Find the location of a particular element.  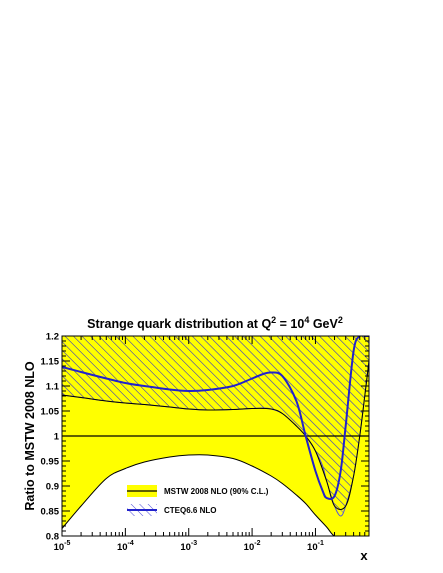

title-unit: GeV is located at coordinates (323, 324).